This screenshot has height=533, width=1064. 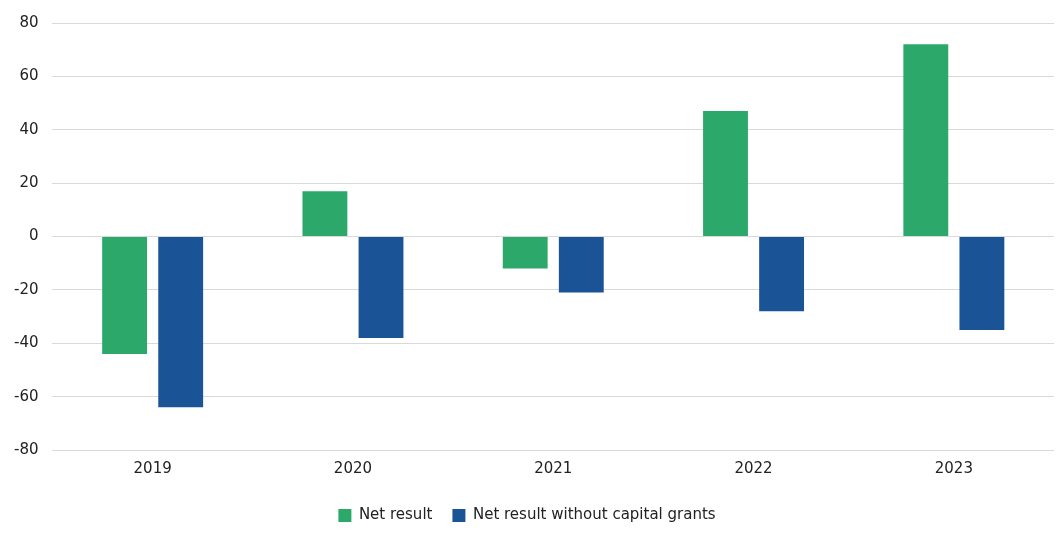 I want to click on y-tick-label: 20, so click(x=29, y=182).